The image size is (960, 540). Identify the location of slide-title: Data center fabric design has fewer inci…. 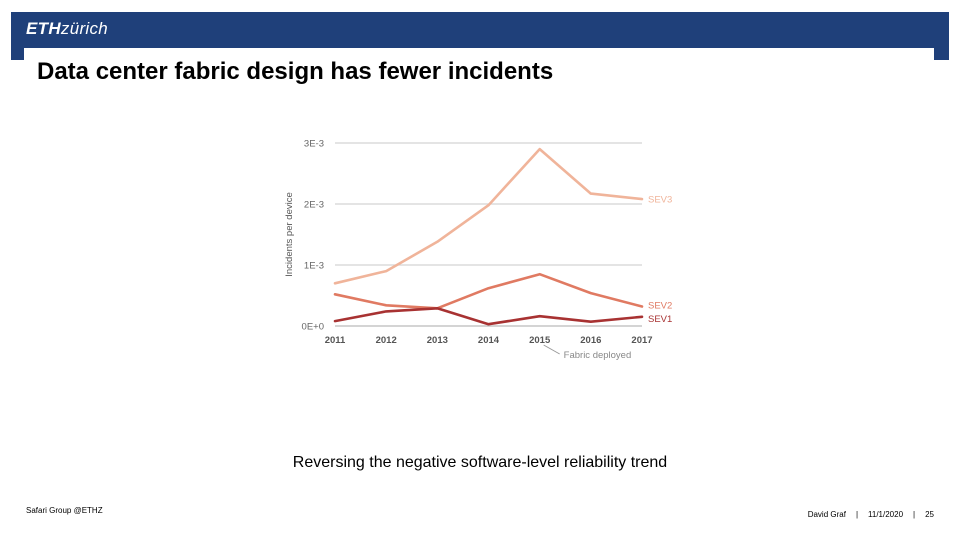
(295, 71).